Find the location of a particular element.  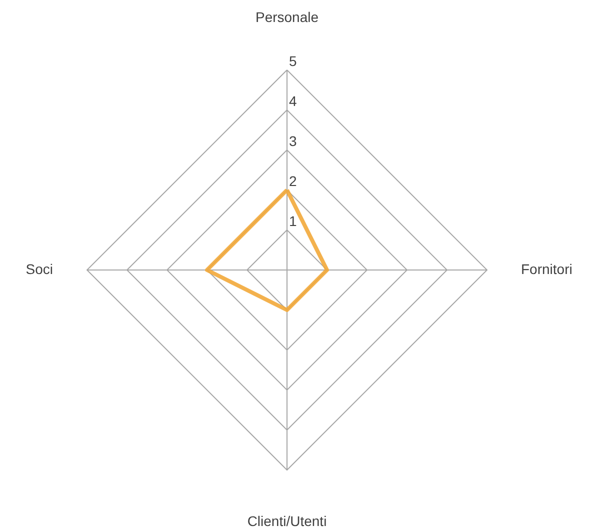

spoke-label: Fornitori is located at coordinates (546, 269).